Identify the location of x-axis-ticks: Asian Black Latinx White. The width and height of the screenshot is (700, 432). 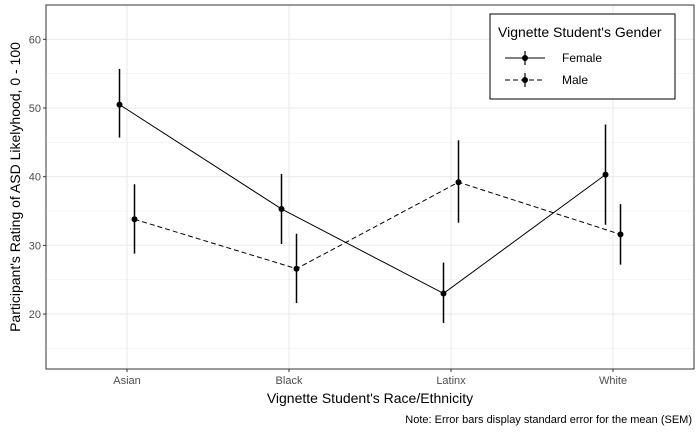
(370, 378).